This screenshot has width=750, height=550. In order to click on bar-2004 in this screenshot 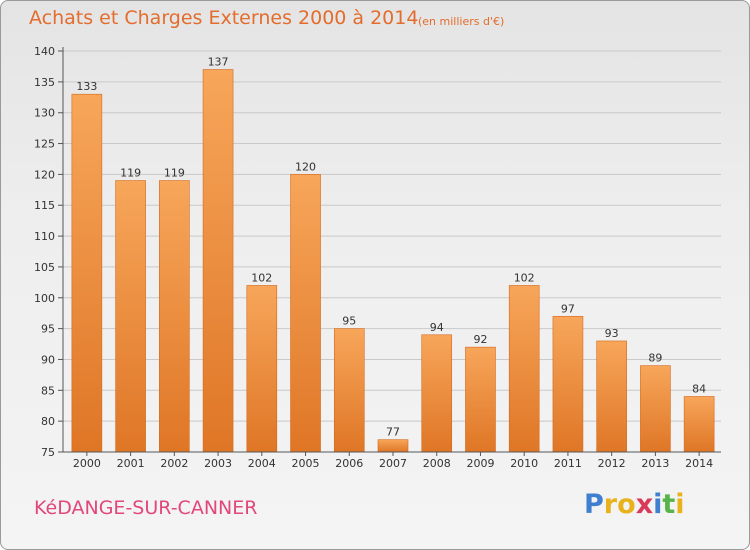, I will do `click(262, 369)`.